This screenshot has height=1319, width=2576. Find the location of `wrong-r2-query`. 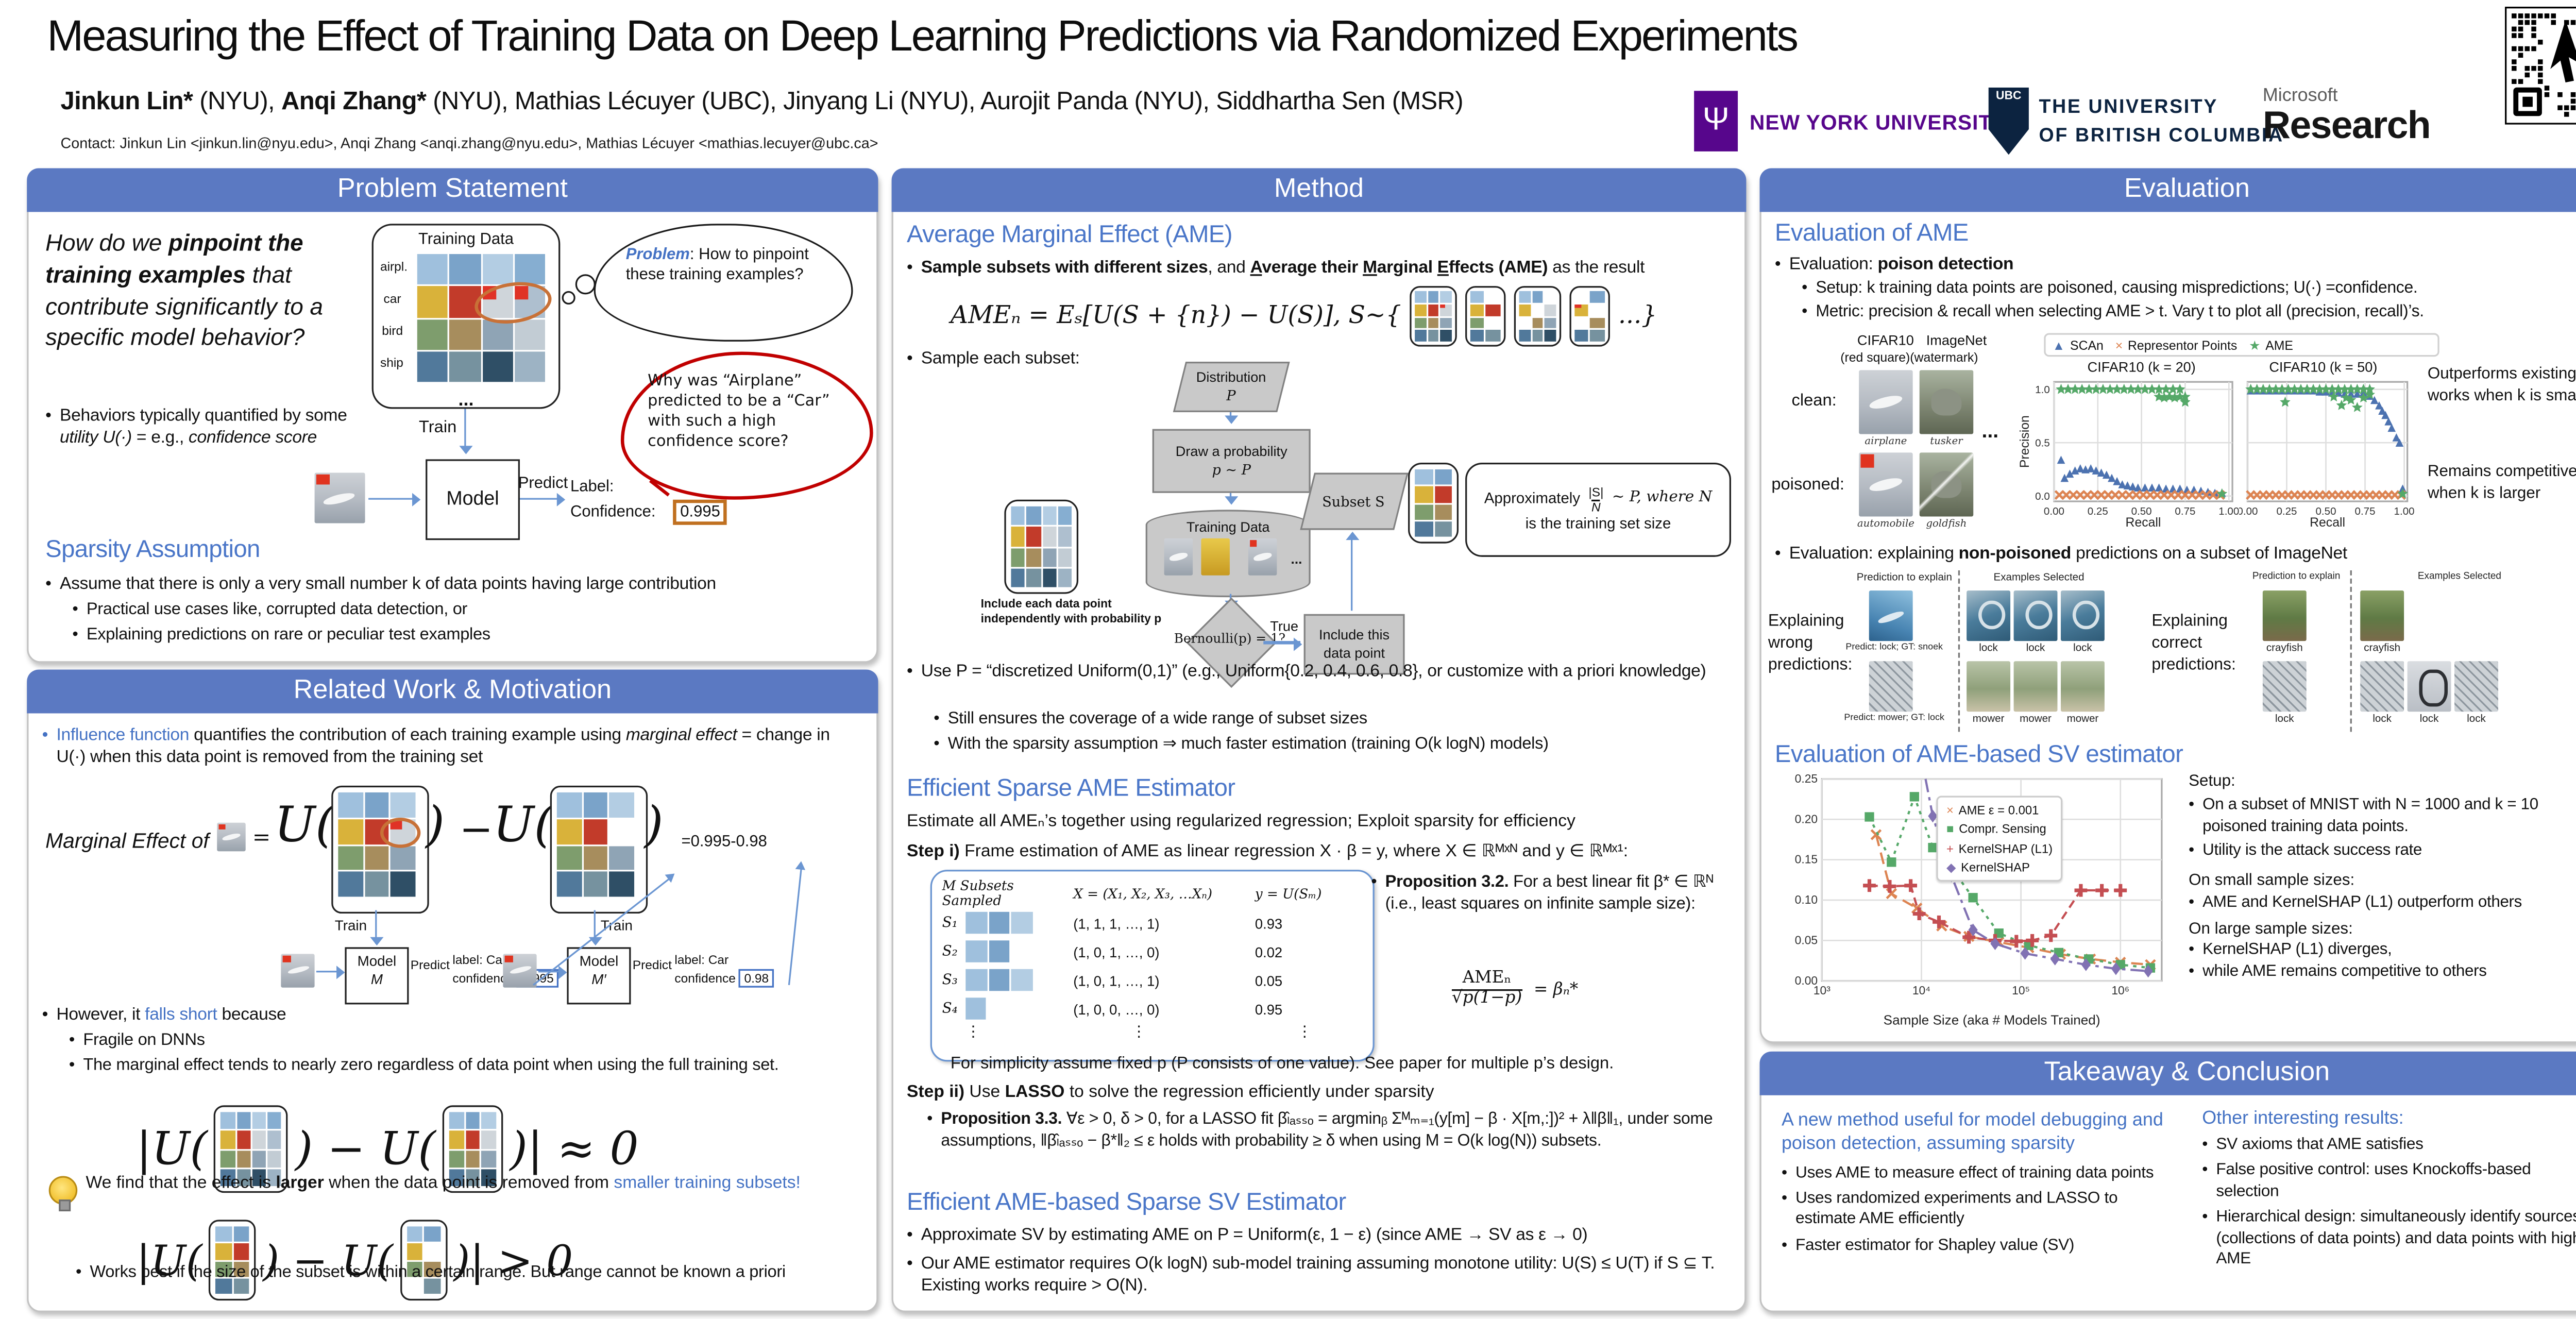

wrong-r2-query is located at coordinates (1891, 686).